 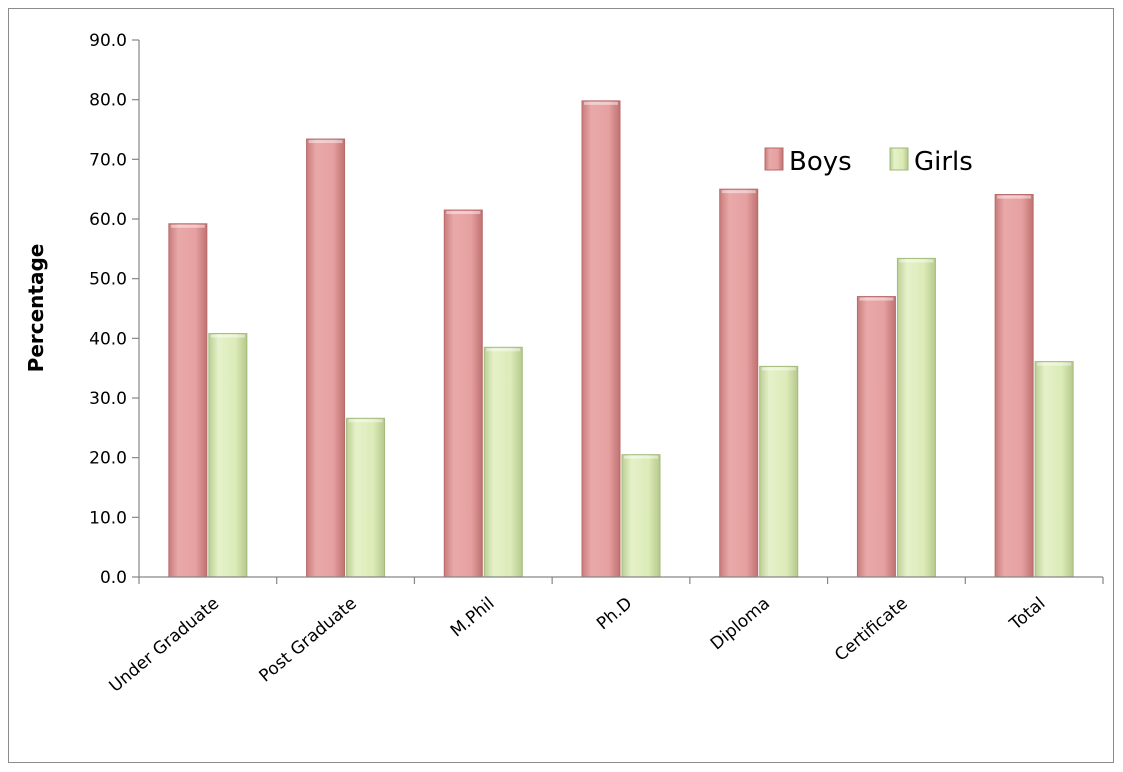 I want to click on y-tick-label: 20.0, so click(x=108, y=459).